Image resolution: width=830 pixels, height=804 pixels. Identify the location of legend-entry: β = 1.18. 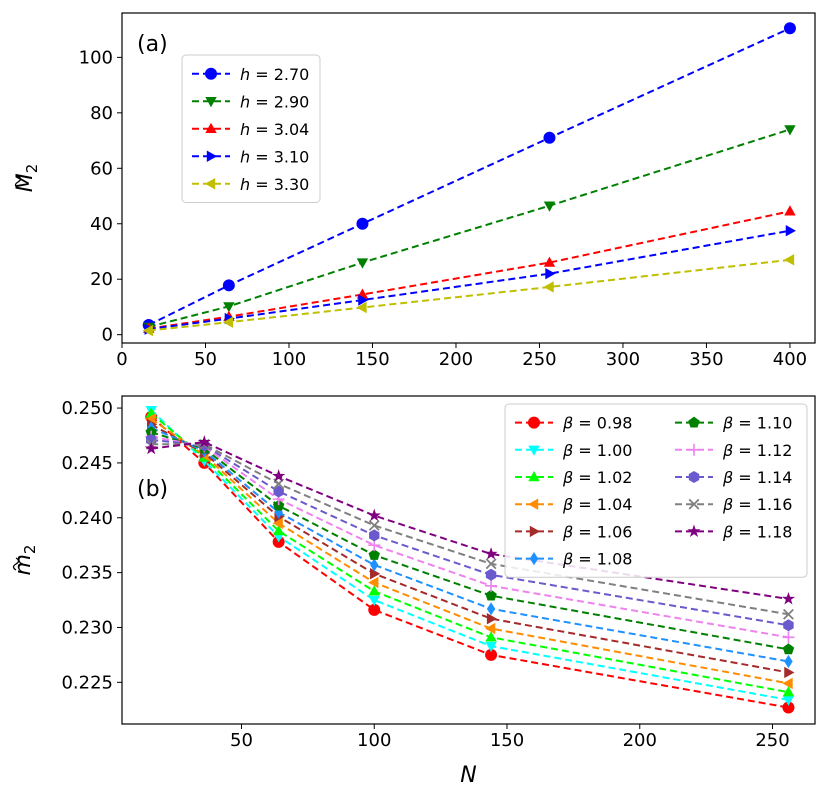
(733, 531).